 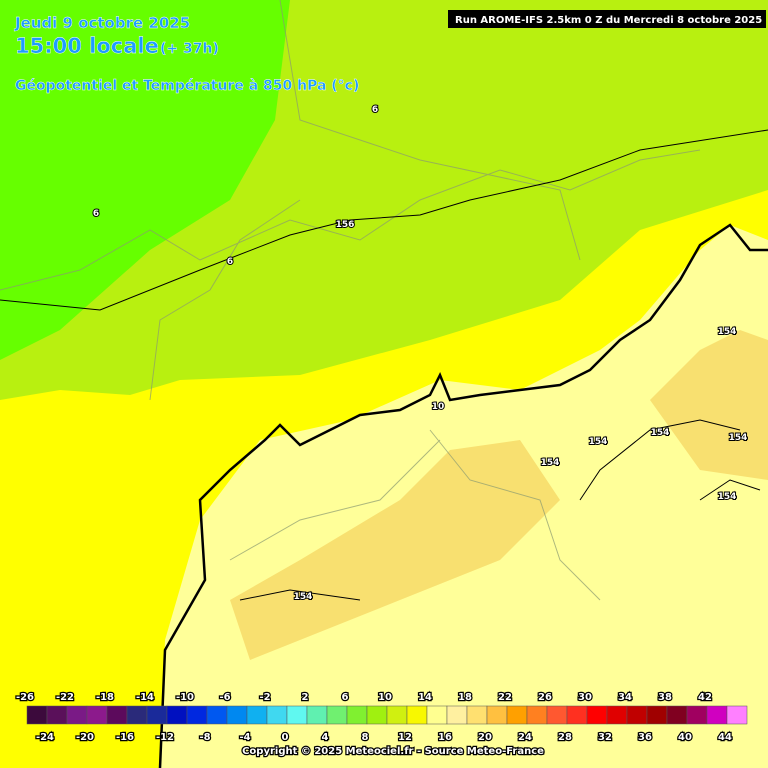 I want to click on legend-label: 12, so click(x=405, y=737).